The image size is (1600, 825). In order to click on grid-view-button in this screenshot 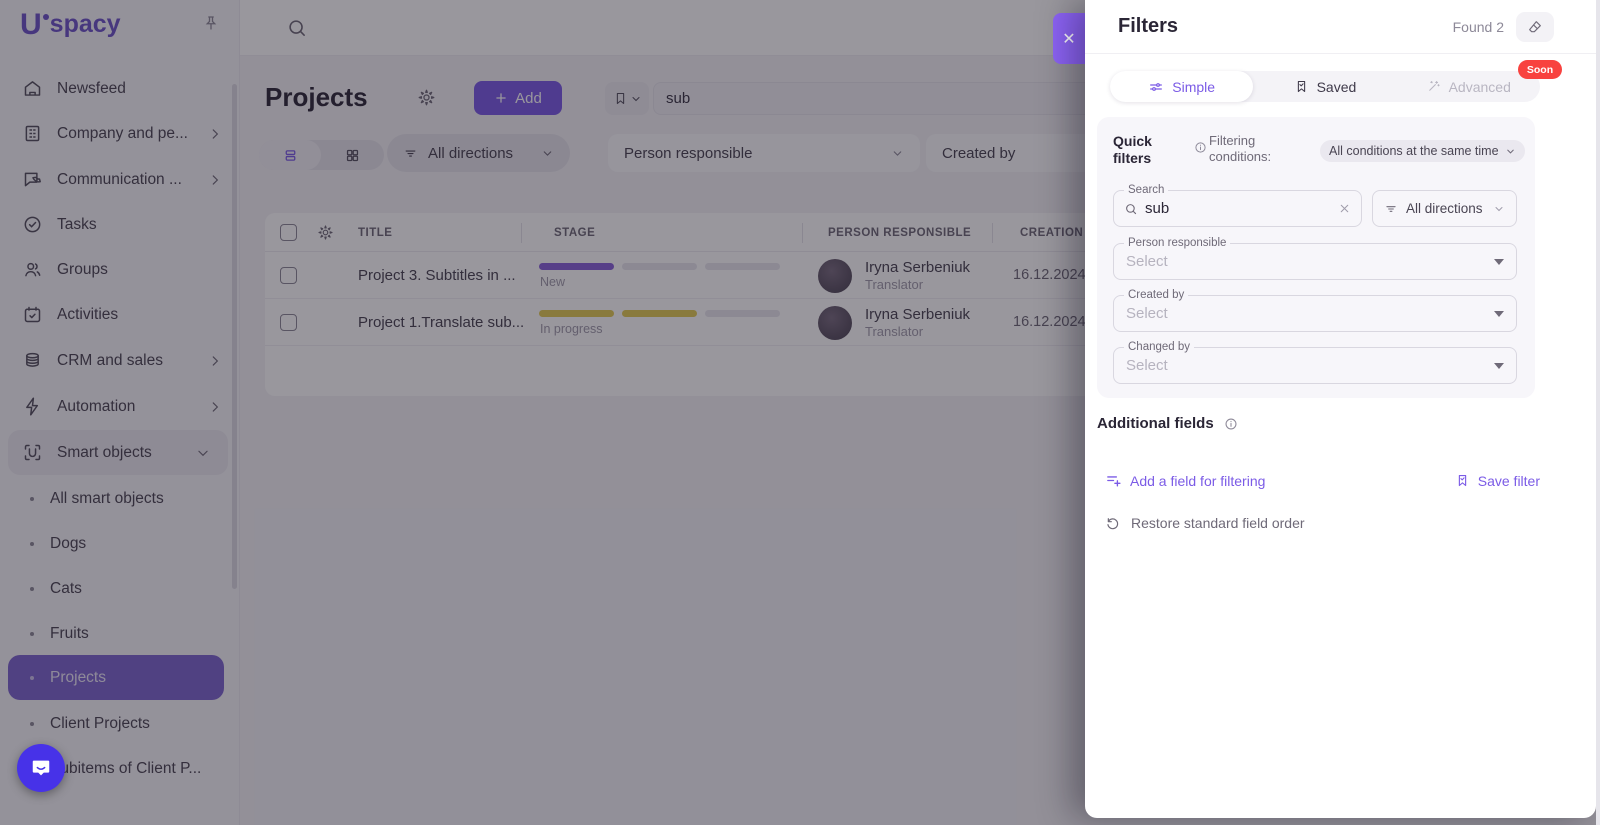, I will do `click(352, 155)`.